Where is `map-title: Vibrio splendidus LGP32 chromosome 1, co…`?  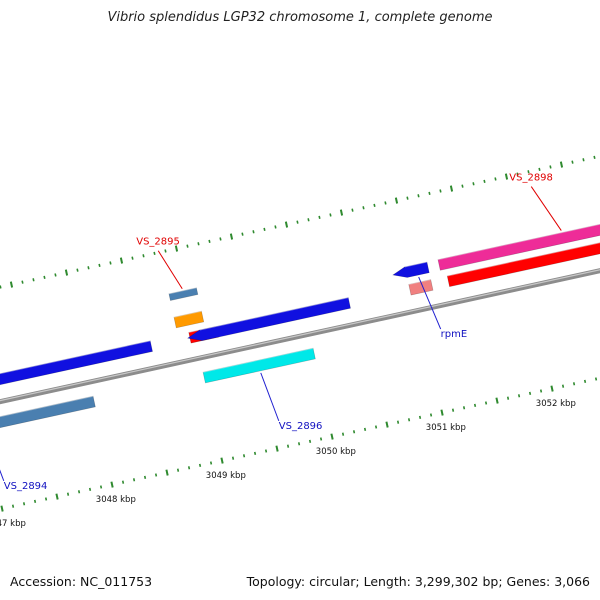 map-title: Vibrio splendidus LGP32 chromosome 1, co… is located at coordinates (300, 17).